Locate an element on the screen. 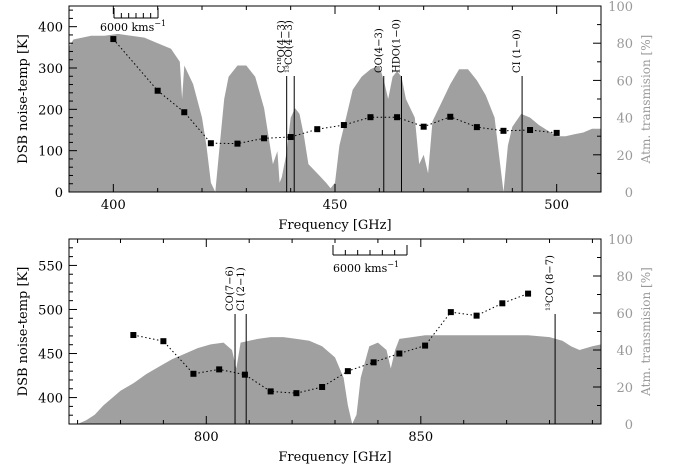  spectral-line-label: HDO(1−0) is located at coordinates (397, 46).